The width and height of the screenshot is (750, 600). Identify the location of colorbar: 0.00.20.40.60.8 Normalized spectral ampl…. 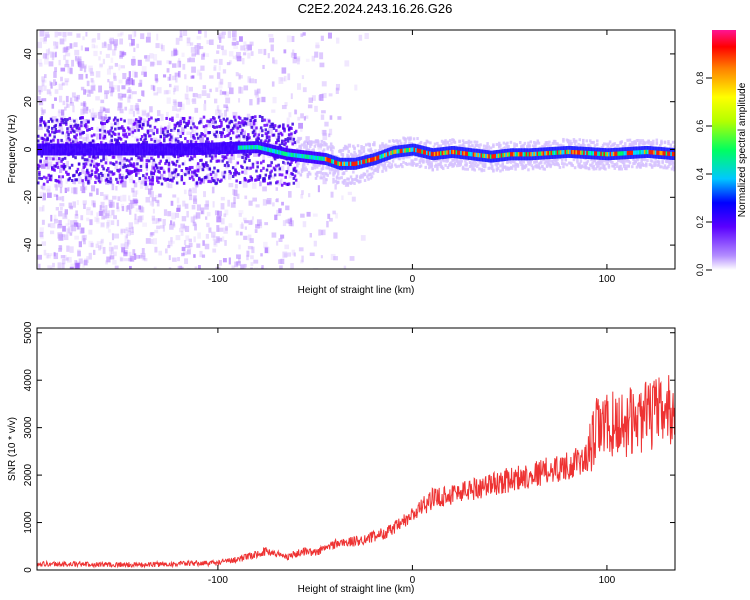
(721, 153).